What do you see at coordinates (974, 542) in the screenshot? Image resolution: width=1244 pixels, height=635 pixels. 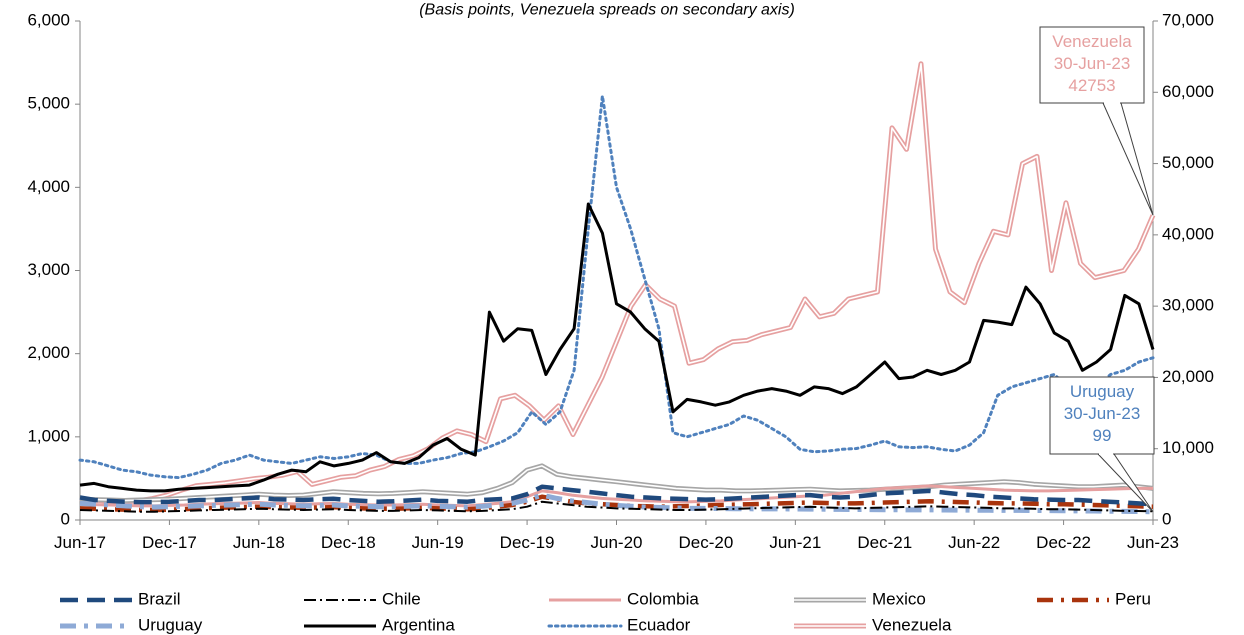 I see `x-tick-label: Jun-22` at bounding box center [974, 542].